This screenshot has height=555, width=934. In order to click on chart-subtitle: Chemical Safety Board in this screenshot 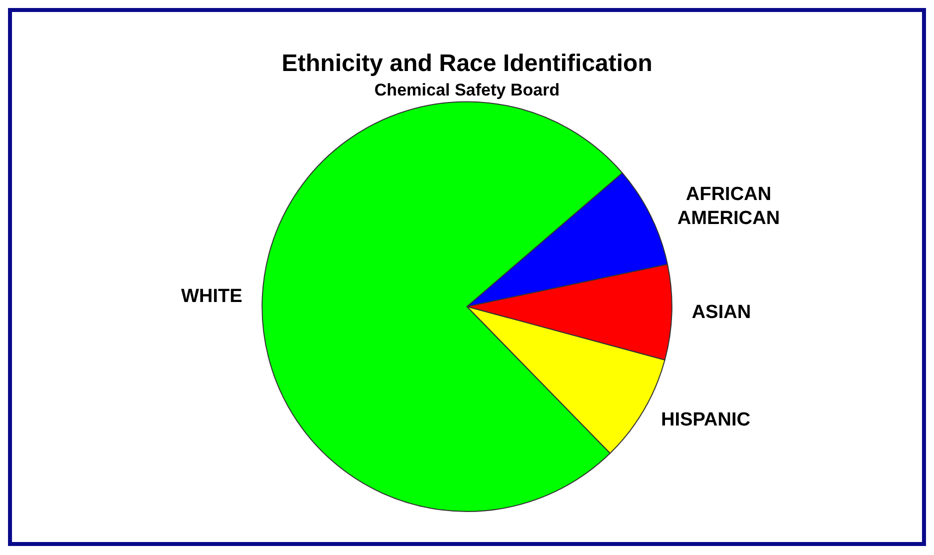, I will do `click(467, 90)`.